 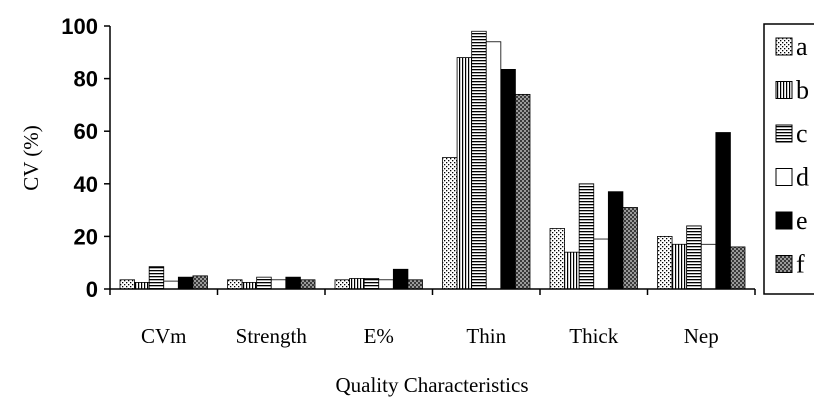 I want to click on legend-swatch-c, so click(x=784, y=133).